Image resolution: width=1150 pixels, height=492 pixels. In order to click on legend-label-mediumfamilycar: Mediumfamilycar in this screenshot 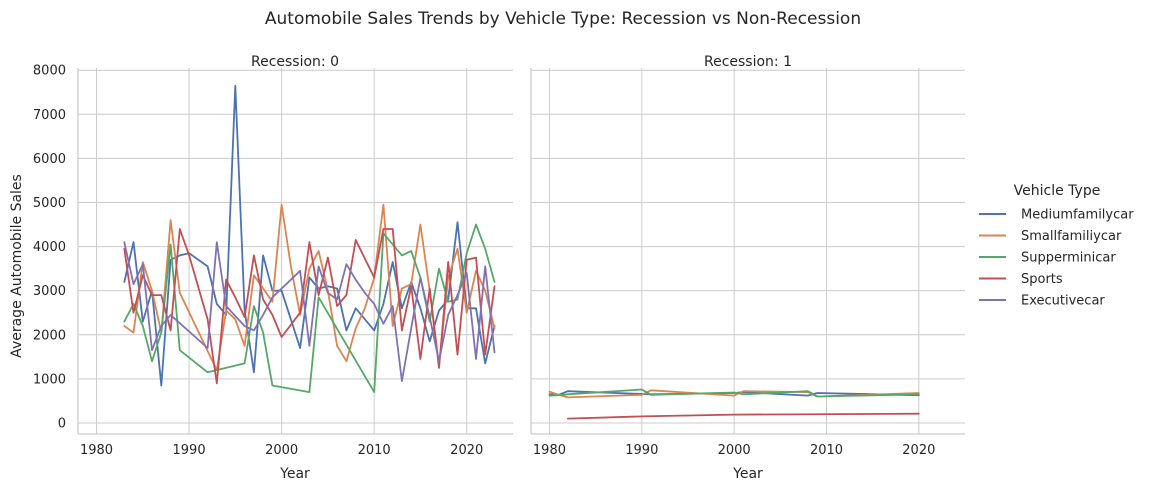, I will do `click(1077, 215)`.